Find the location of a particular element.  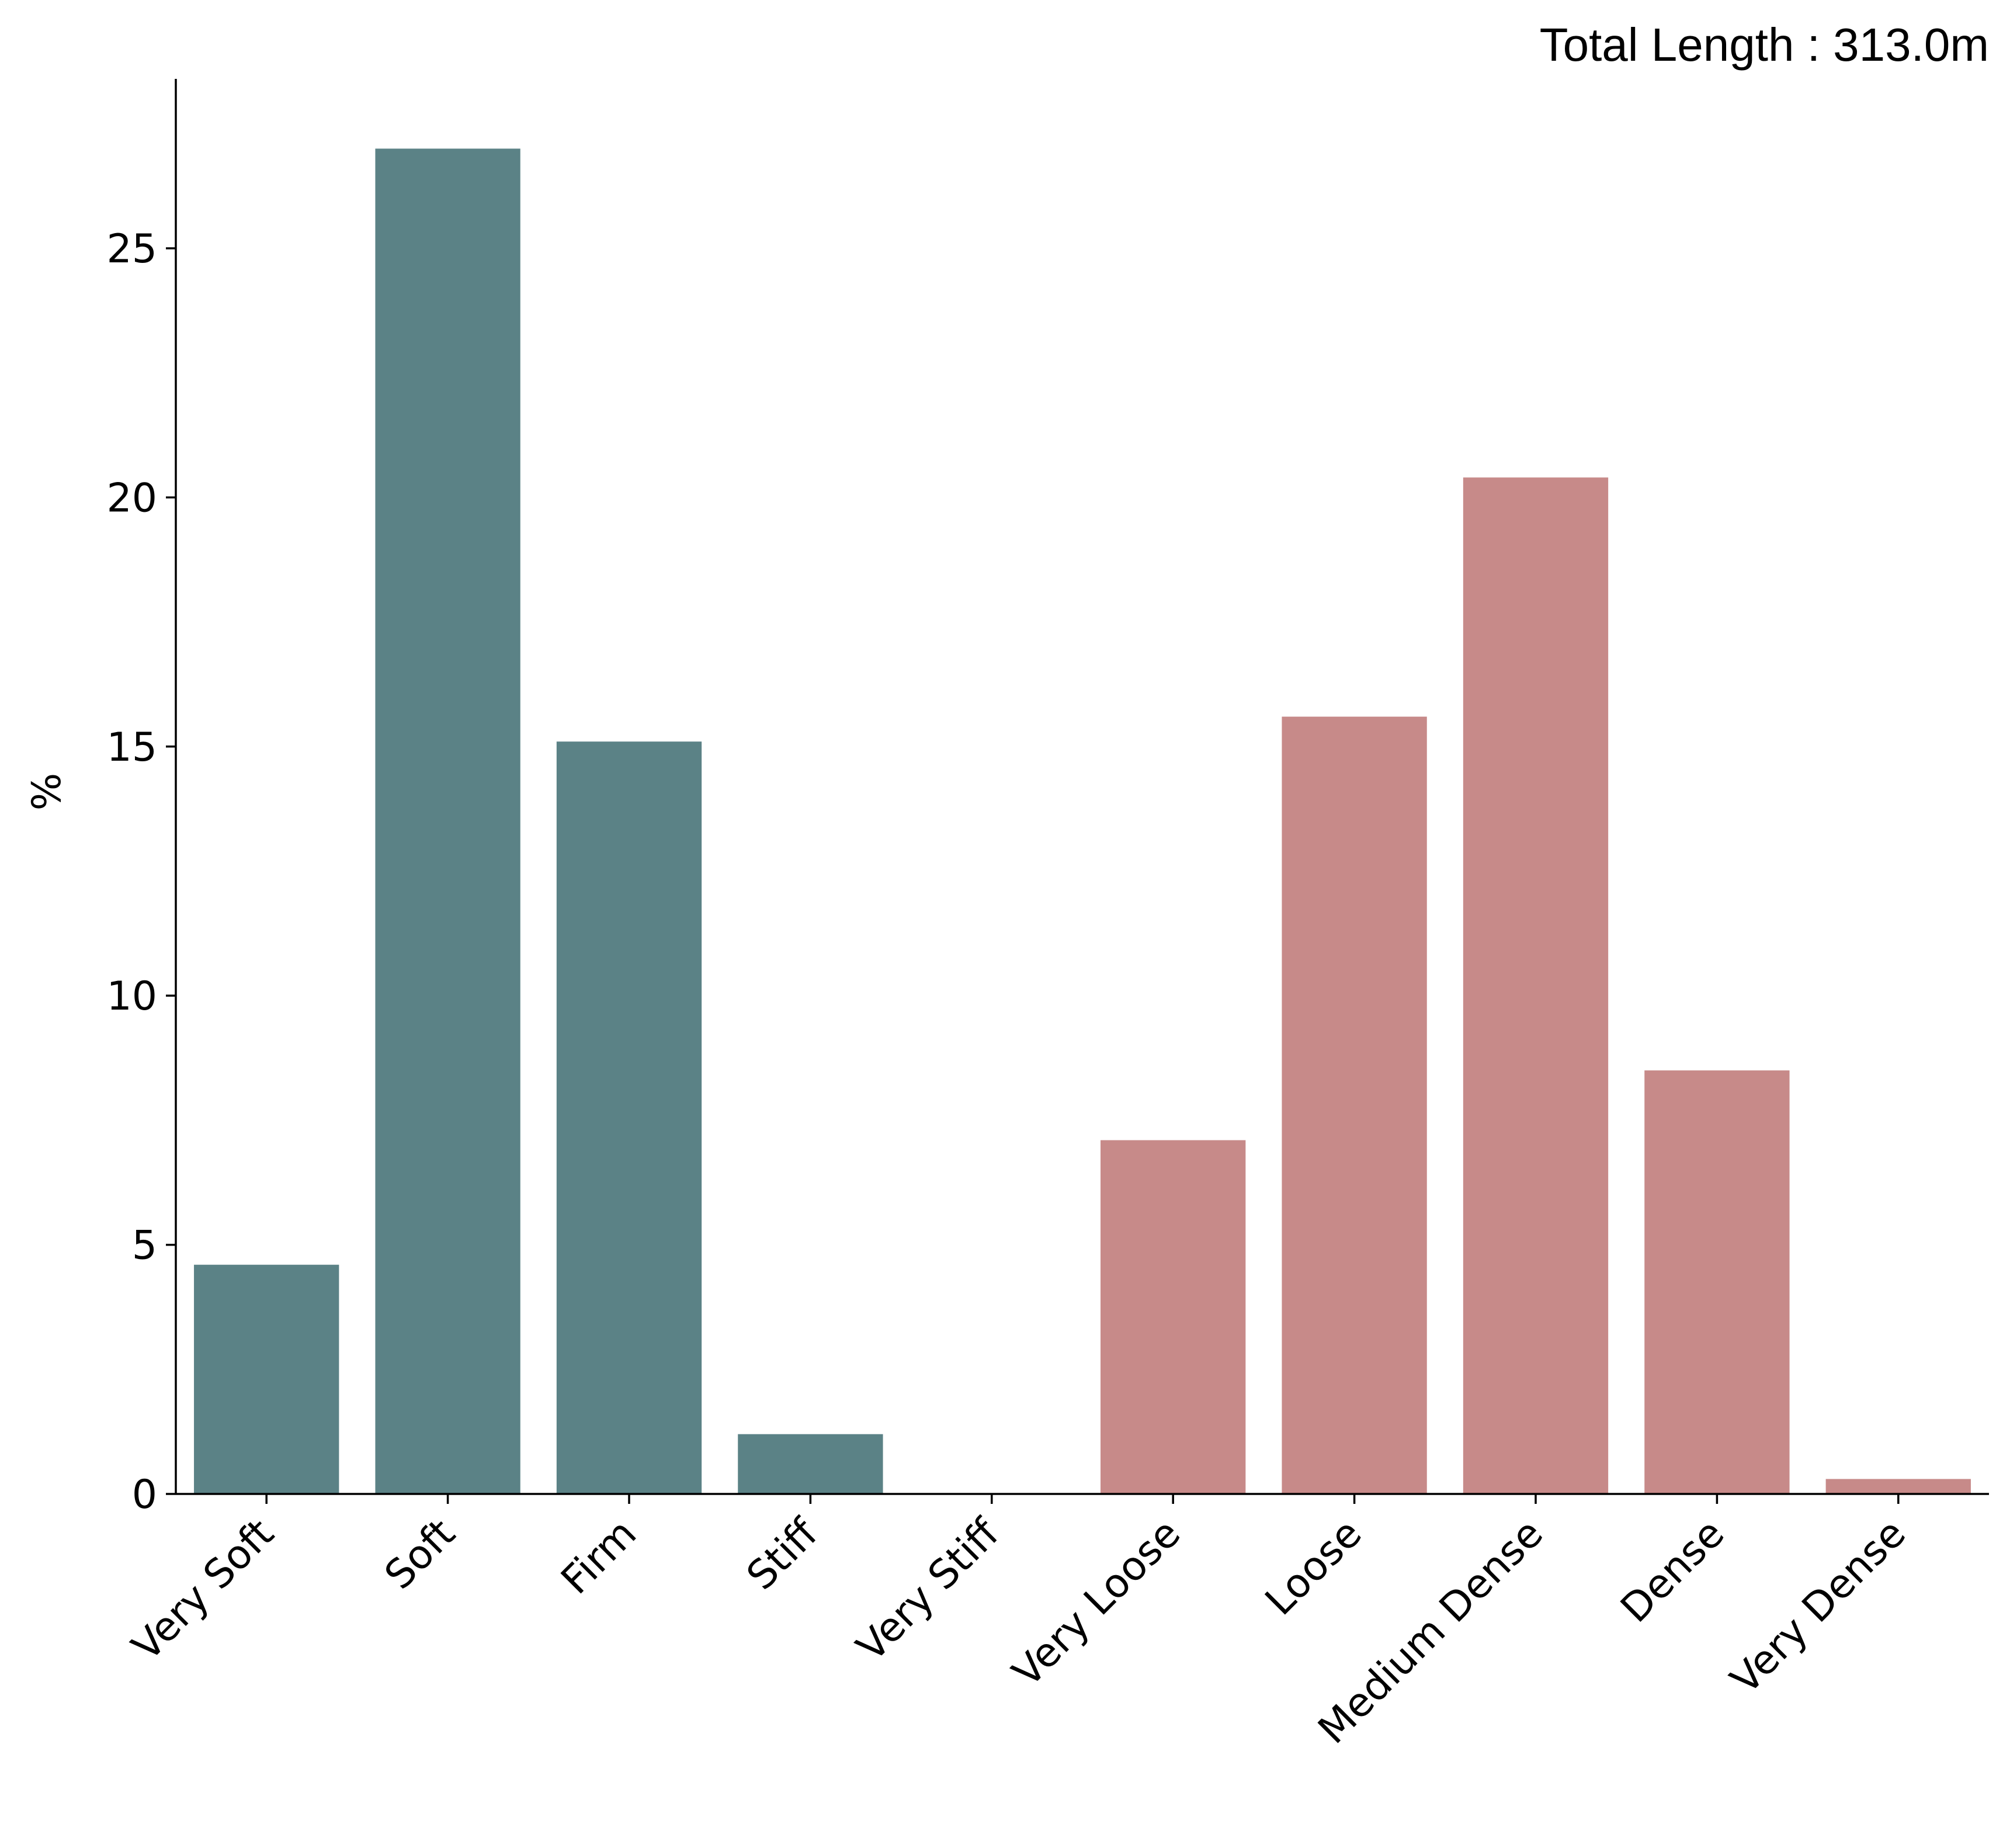

bar-soft is located at coordinates (447, 821).